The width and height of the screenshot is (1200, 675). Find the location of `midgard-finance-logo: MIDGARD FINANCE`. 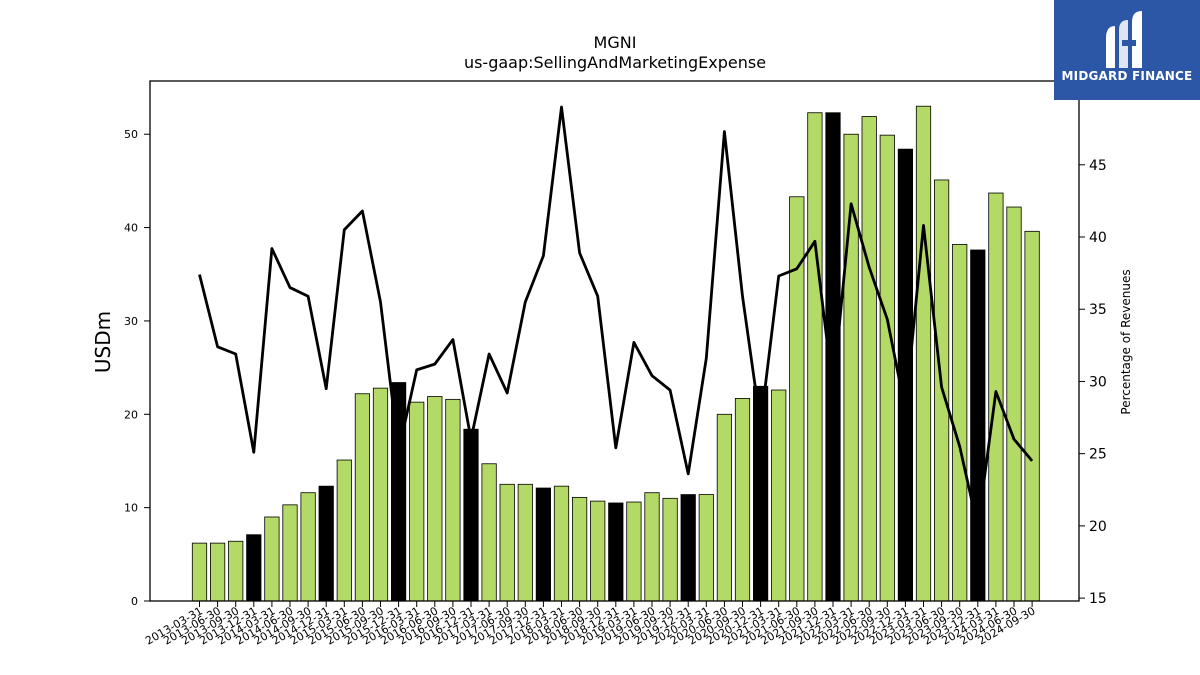

midgard-finance-logo: MIDGARD FINANCE is located at coordinates (1127, 50).